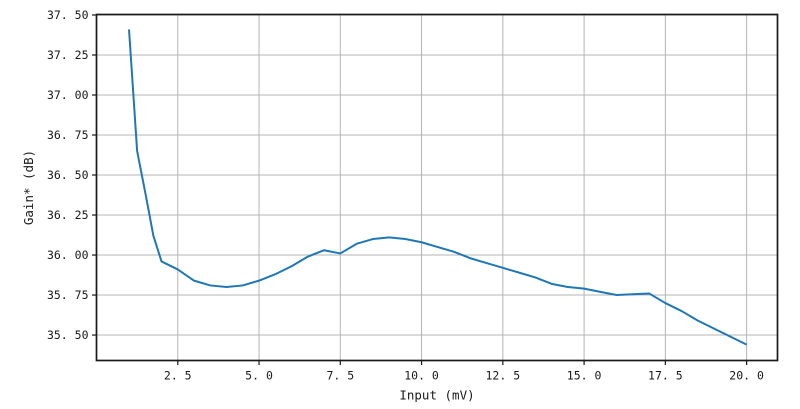  I want to click on y-tick-label: 36. 50, so click(68, 175).